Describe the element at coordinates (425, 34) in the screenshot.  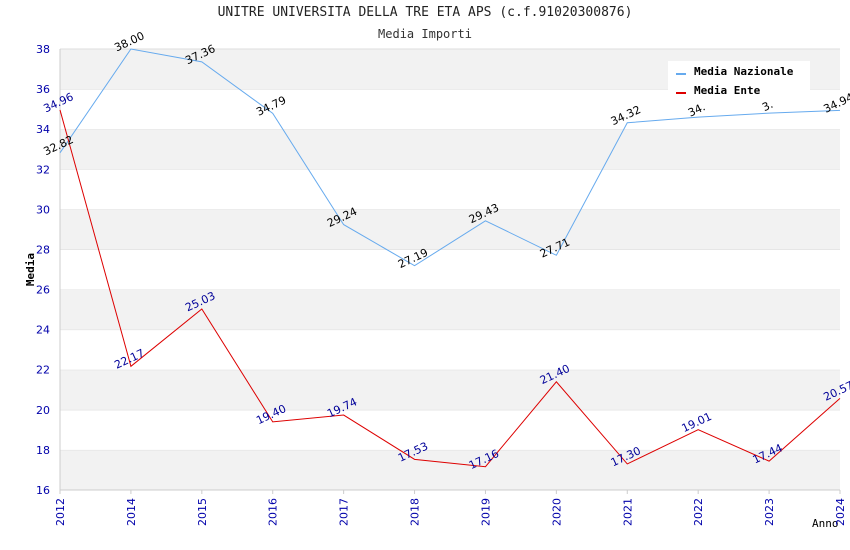
I see `chart-subtitle: Media Importi` at that location.